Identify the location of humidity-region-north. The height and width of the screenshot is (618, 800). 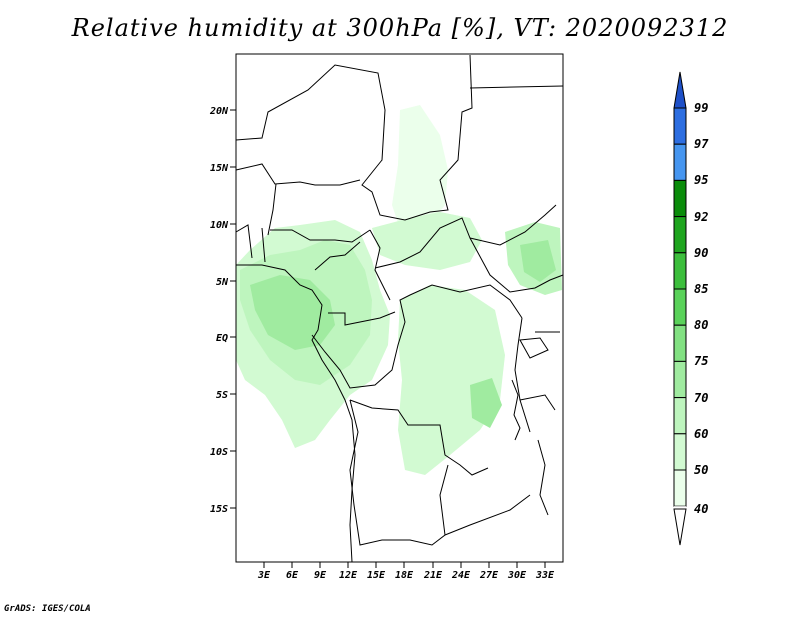
(420, 170).